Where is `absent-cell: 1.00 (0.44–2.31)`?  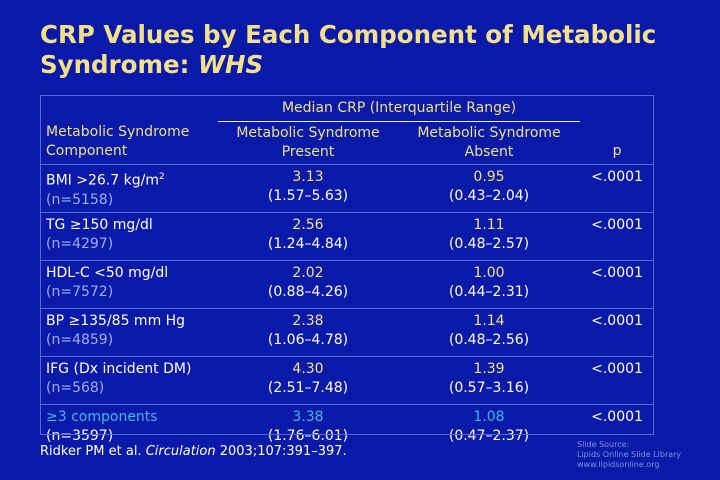 absent-cell: 1.00 (0.44–2.31) is located at coordinates (489, 284).